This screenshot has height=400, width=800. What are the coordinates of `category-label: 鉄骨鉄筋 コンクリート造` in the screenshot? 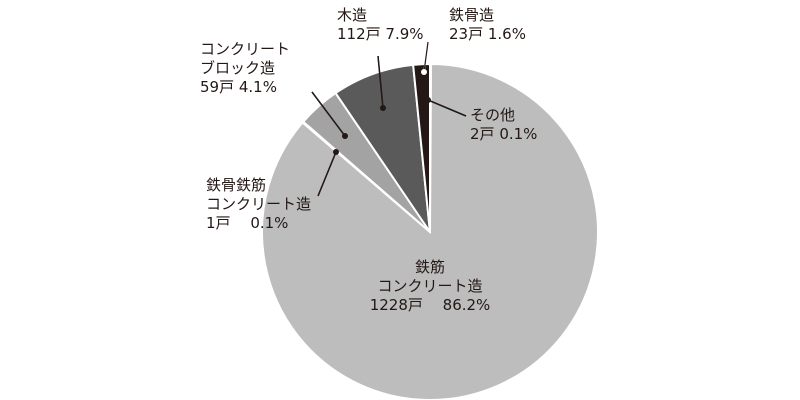 It's located at (259, 194).